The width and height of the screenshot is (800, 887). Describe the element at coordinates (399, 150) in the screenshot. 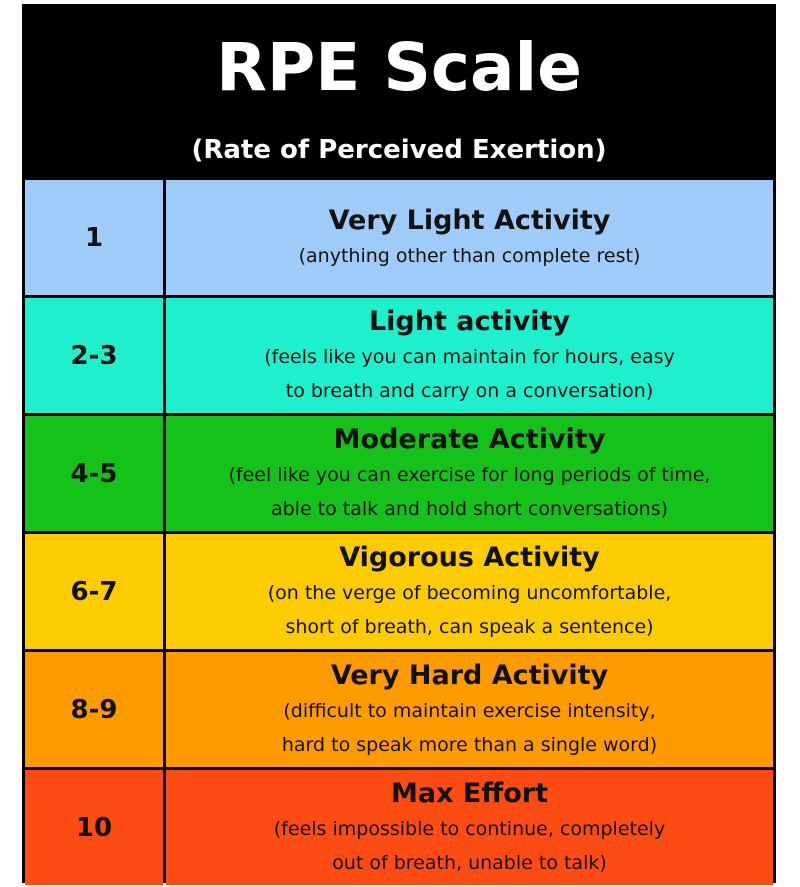

I see `page-subtitle: (Rate of Perceived Exertion)` at that location.